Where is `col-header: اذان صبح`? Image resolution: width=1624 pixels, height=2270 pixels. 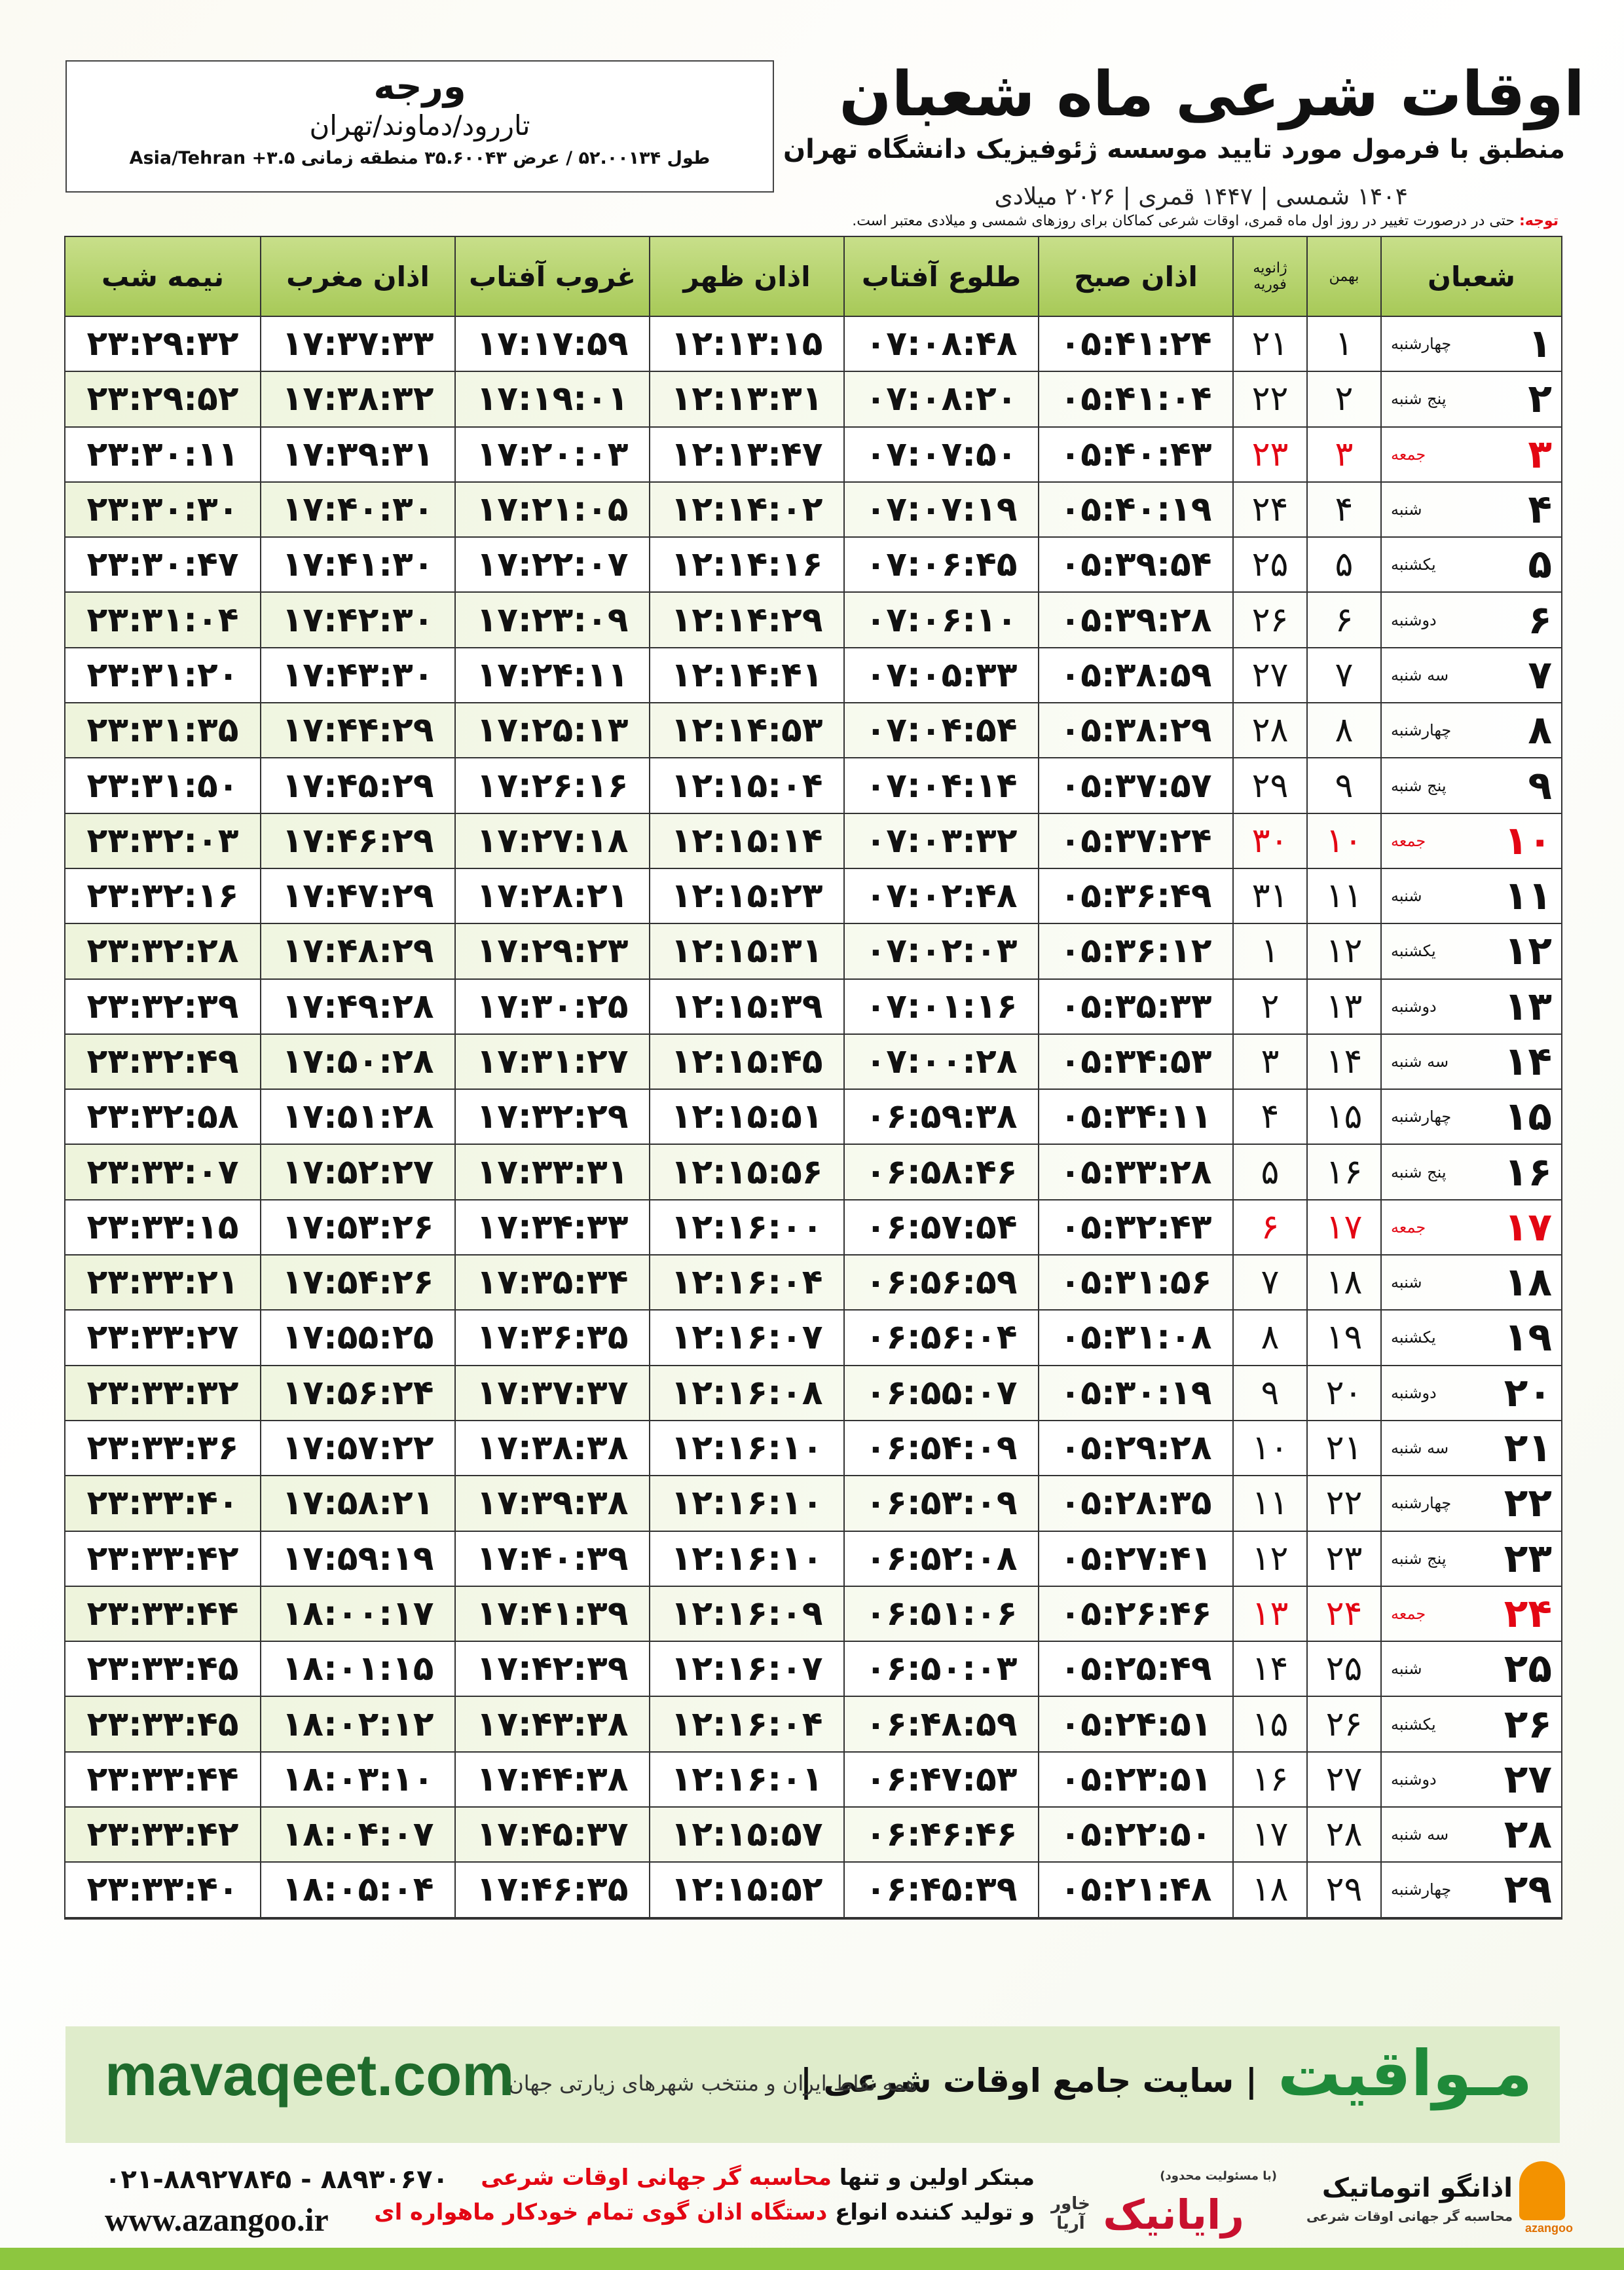 col-header: اذان صبح is located at coordinates (1135, 277).